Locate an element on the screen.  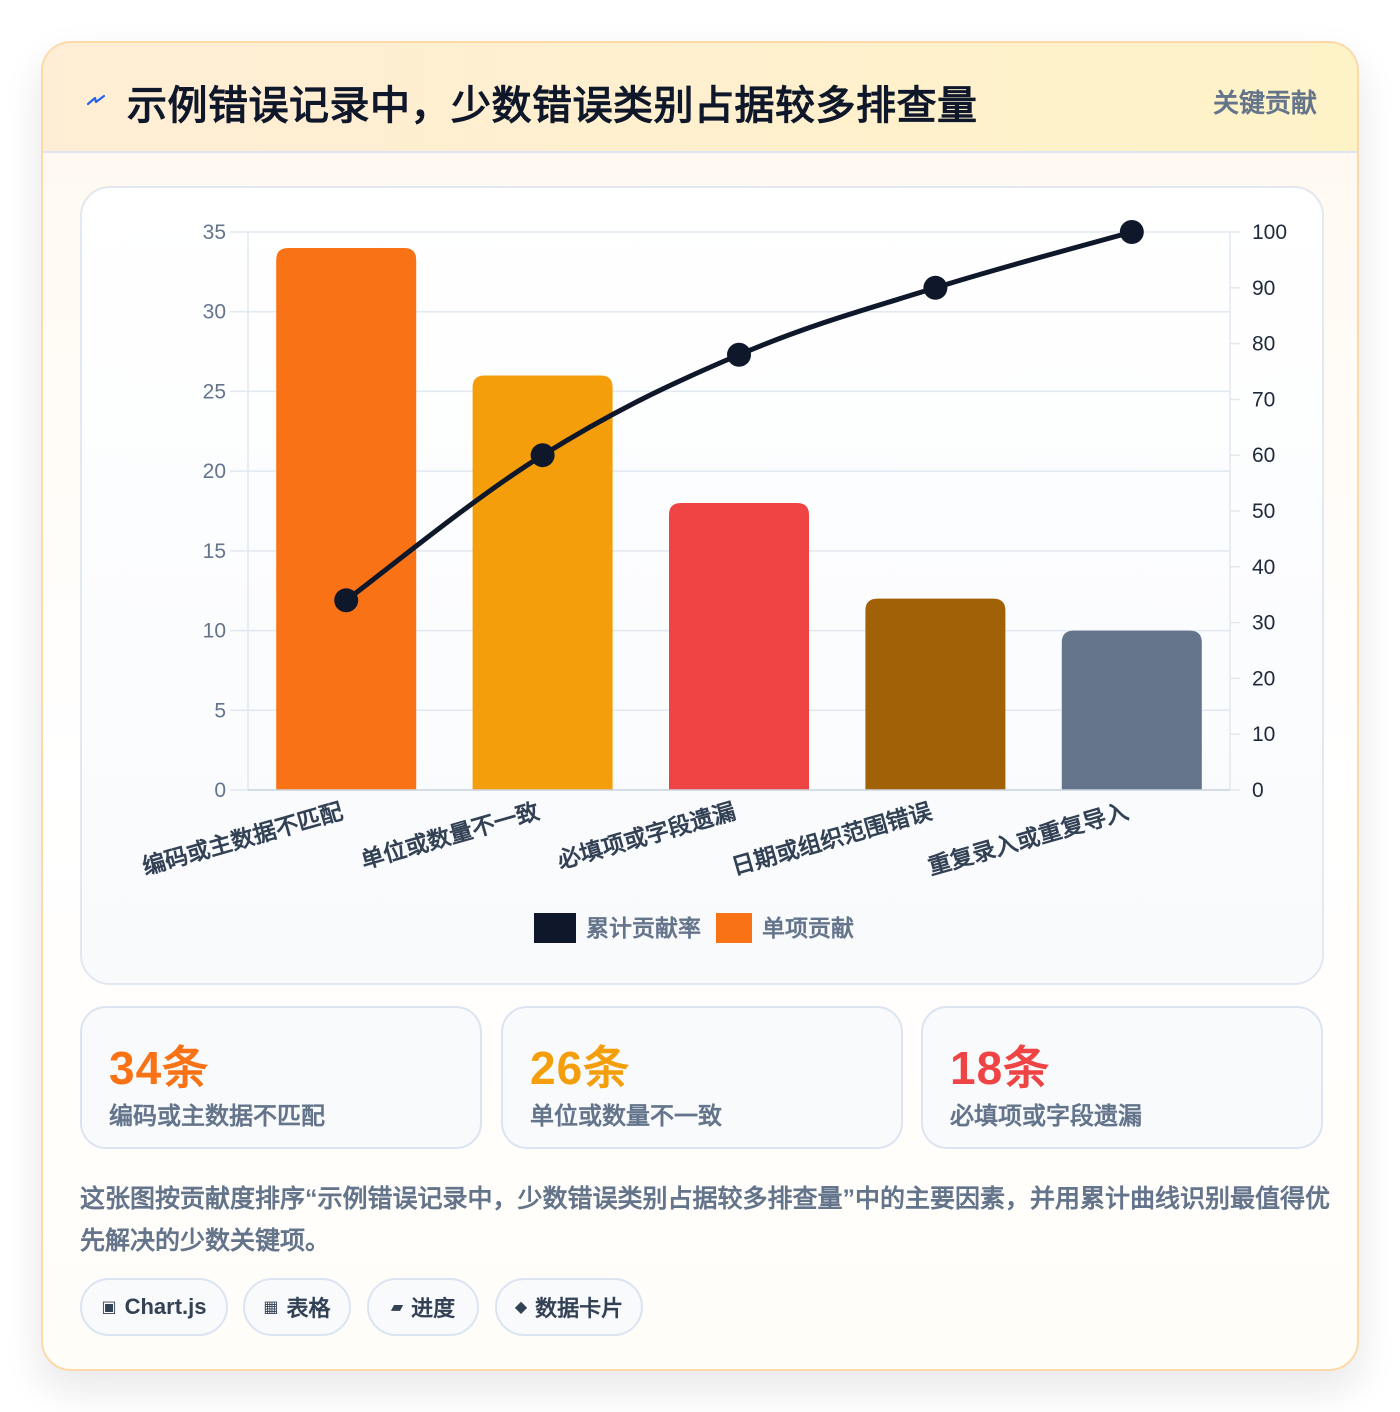
y-left-tick-label: 10 is located at coordinates (214, 631).